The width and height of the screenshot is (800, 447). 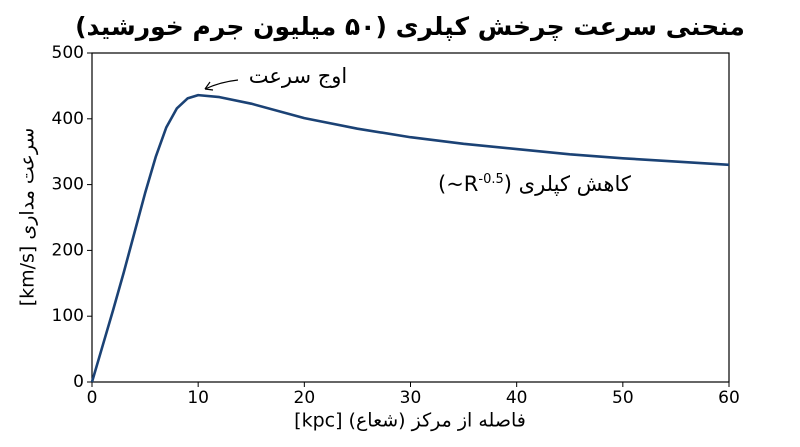 I want to click on x-tick-label: 60, so click(x=729, y=398).